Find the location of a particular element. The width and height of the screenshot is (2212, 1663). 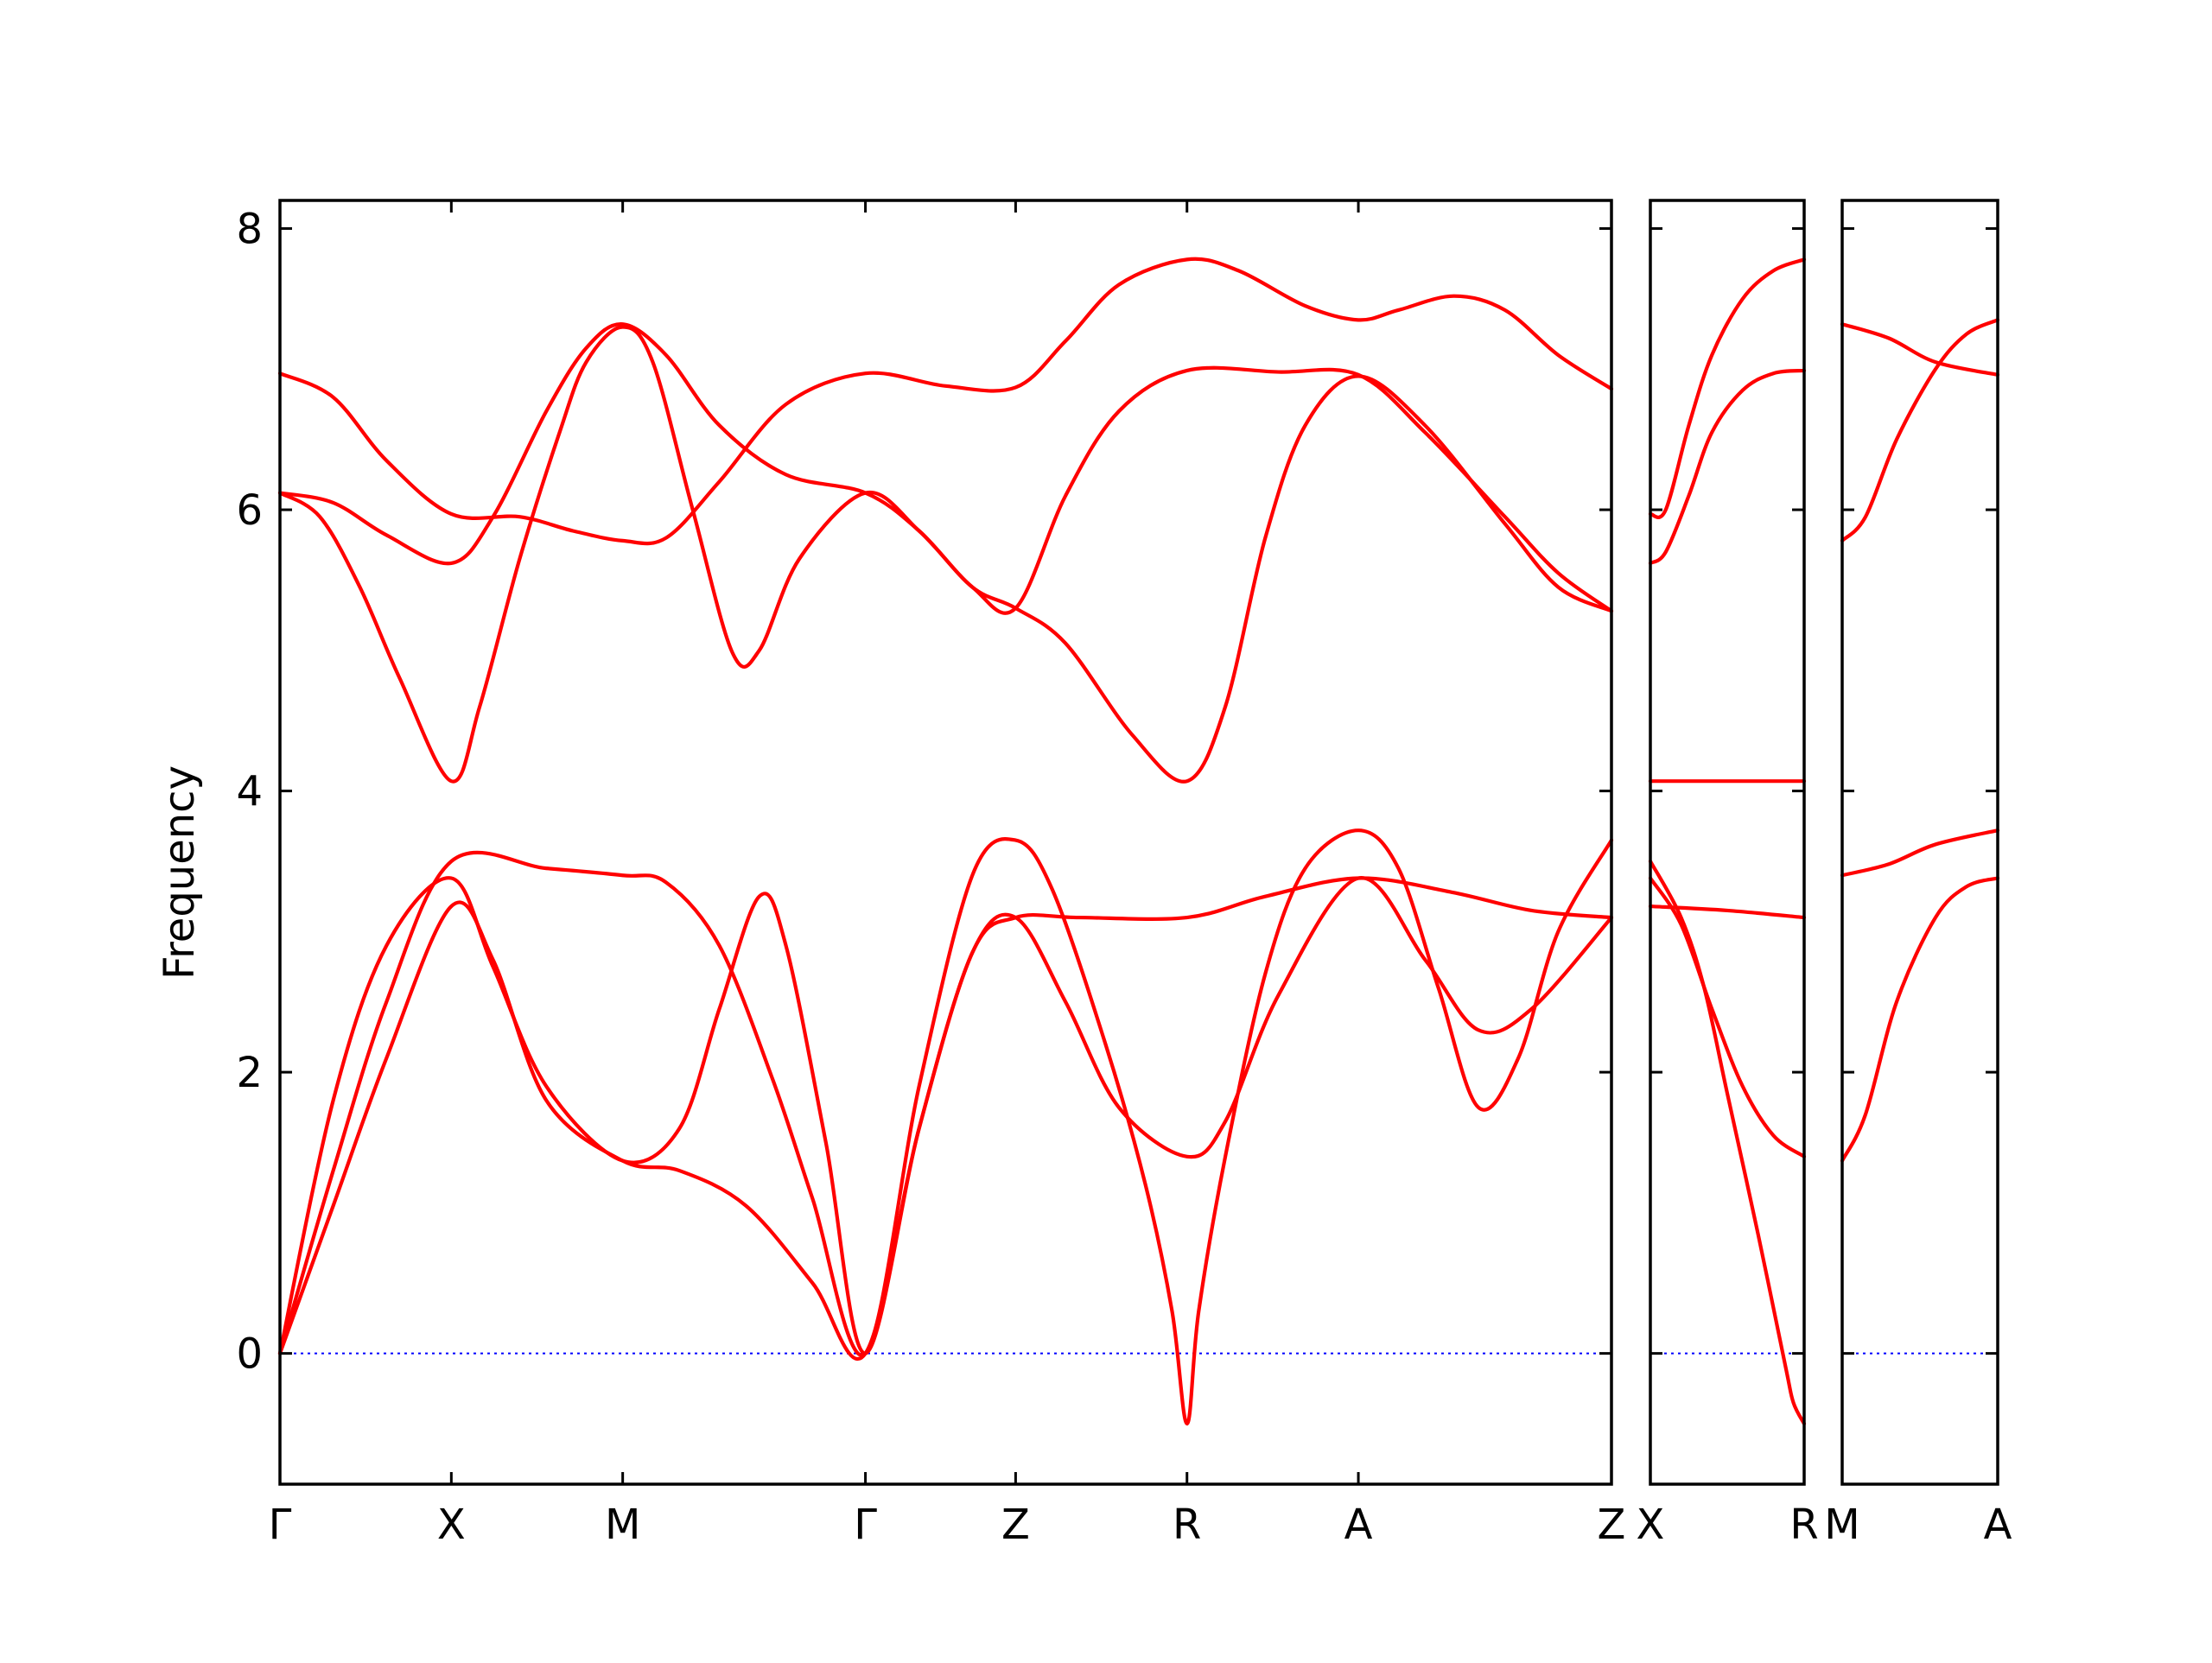

panel-frame-M-A is located at coordinates (1919, 843).